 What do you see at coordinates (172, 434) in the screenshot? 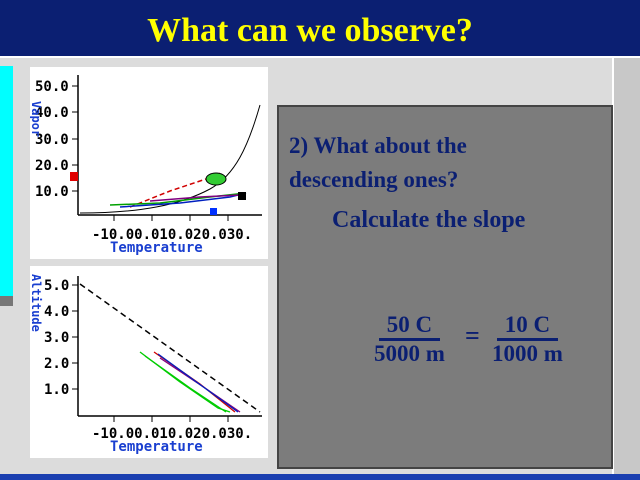
I see `altitude-x-tick-labels: -10.00.010.020.030.` at bounding box center [172, 434].